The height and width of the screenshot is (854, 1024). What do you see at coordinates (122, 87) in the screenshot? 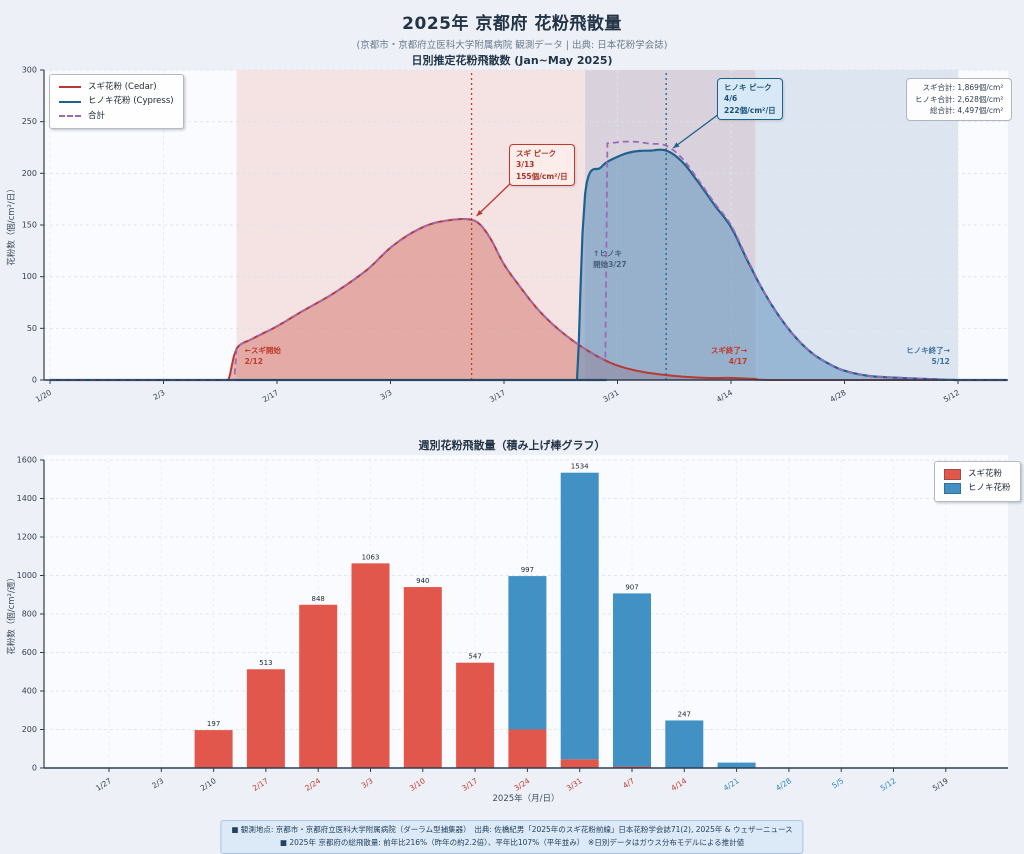
I see `legend-label: スギ花粉 (Cedar)` at bounding box center [122, 87].